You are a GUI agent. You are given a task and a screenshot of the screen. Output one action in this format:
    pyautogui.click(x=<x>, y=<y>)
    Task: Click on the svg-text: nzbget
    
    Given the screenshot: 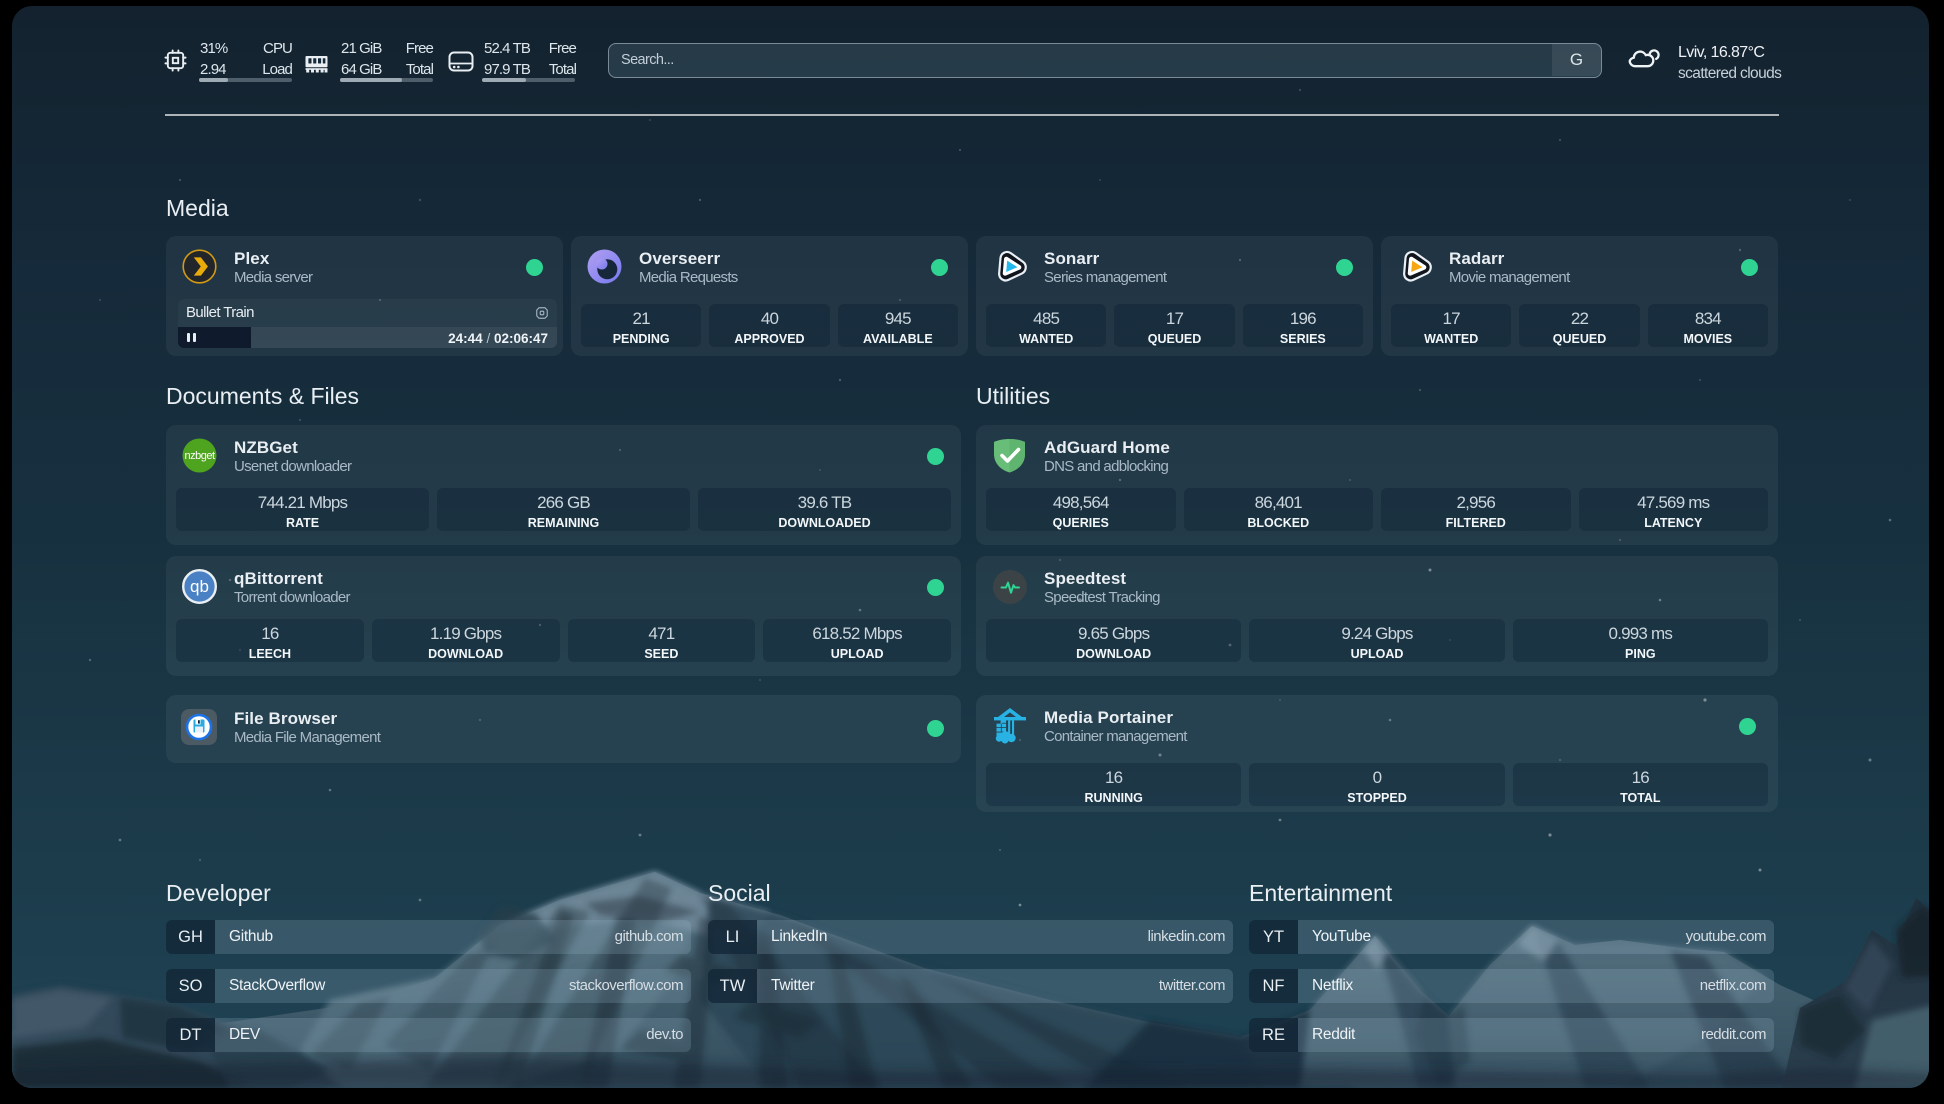 What is the action you would take?
    pyautogui.click(x=199, y=456)
    